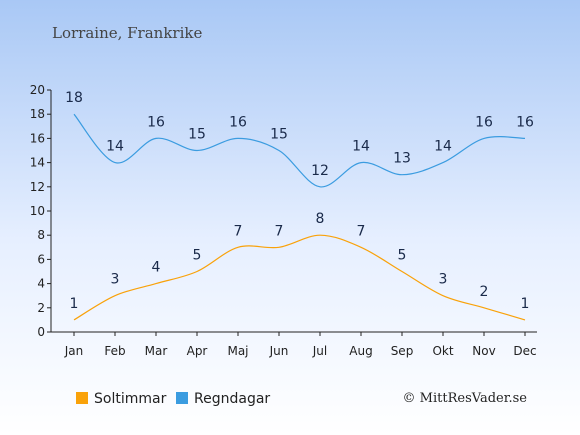  I want to click on legend-label-regndagar: Regndagar, so click(232, 399).